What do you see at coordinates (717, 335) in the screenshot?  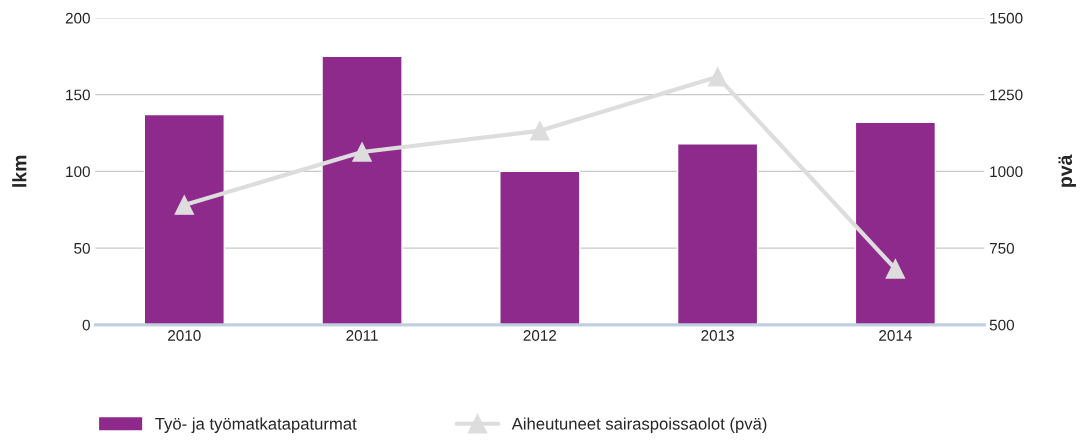 I see `x-tick-label: 2013` at bounding box center [717, 335].